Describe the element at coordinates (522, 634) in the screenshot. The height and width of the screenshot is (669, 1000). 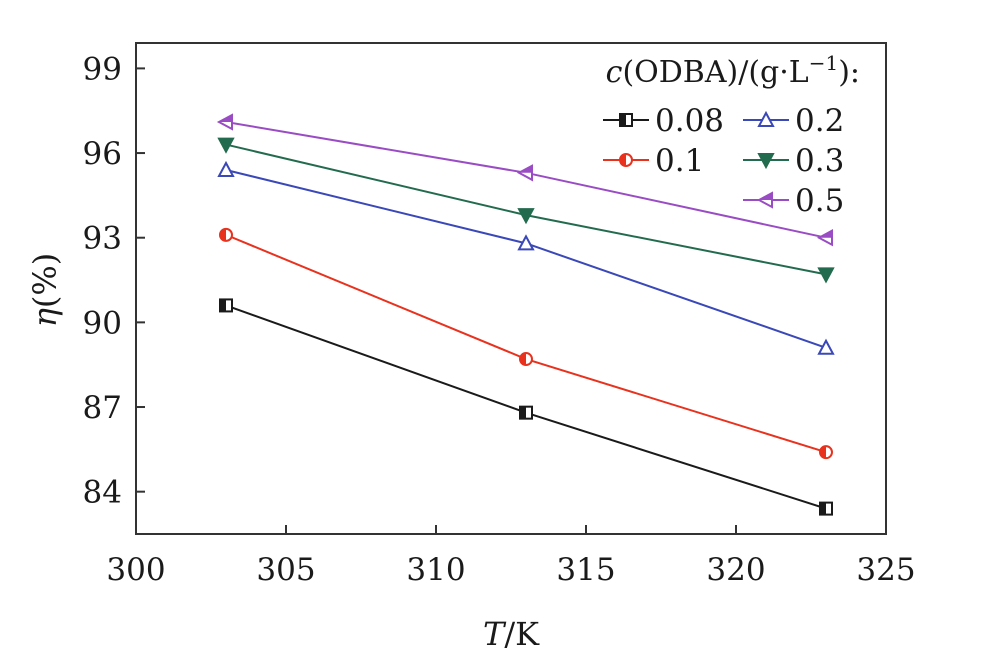
I see `x-axis-unit: /K` at that location.